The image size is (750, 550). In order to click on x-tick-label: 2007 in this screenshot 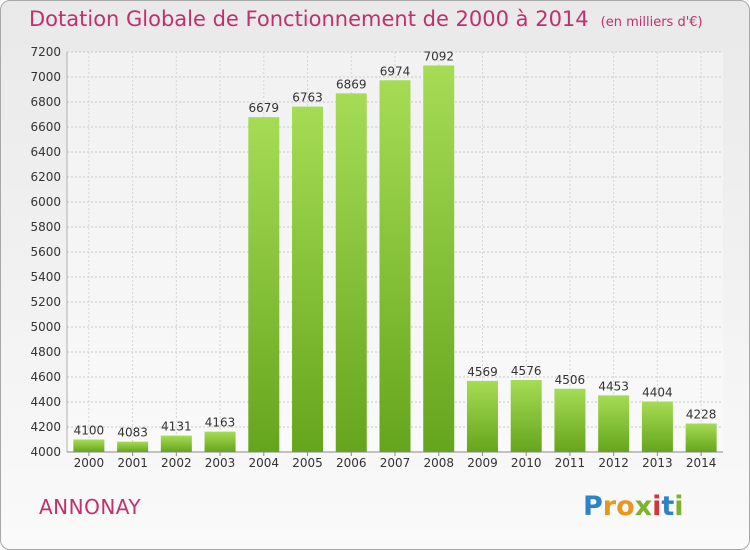, I will do `click(395, 463)`.